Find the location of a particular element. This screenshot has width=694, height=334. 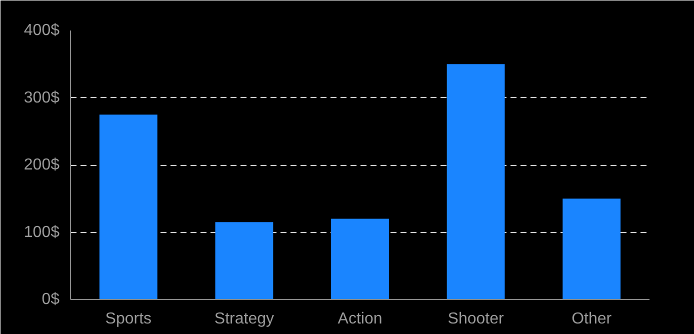

x-tick-label: Other is located at coordinates (592, 319).